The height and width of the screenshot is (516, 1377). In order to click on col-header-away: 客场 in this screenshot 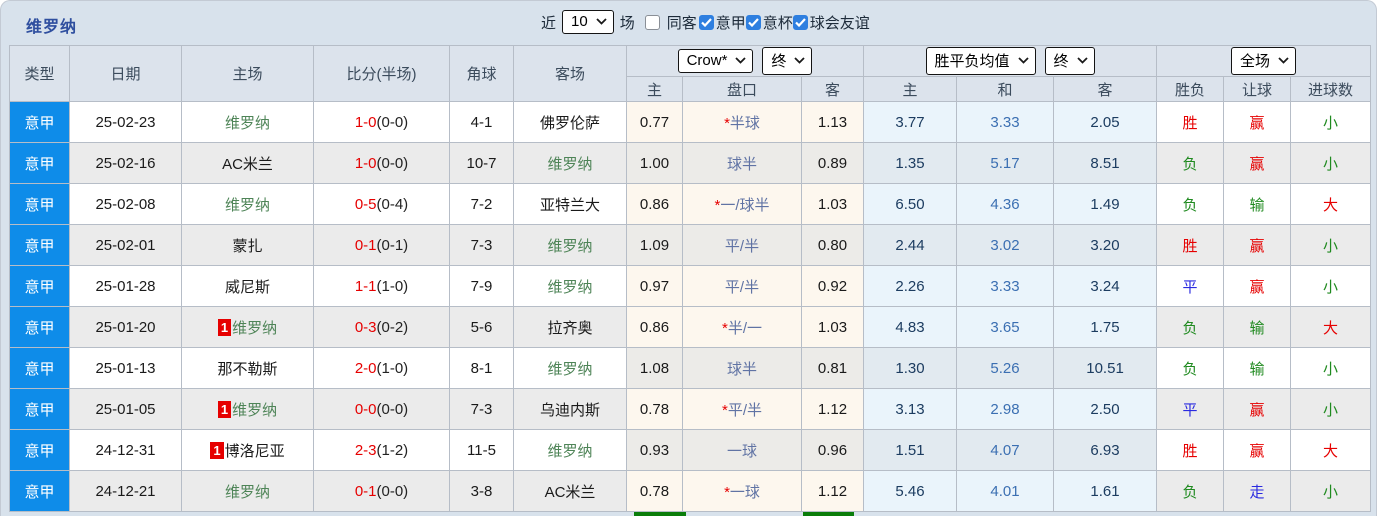, I will do `click(570, 73)`.